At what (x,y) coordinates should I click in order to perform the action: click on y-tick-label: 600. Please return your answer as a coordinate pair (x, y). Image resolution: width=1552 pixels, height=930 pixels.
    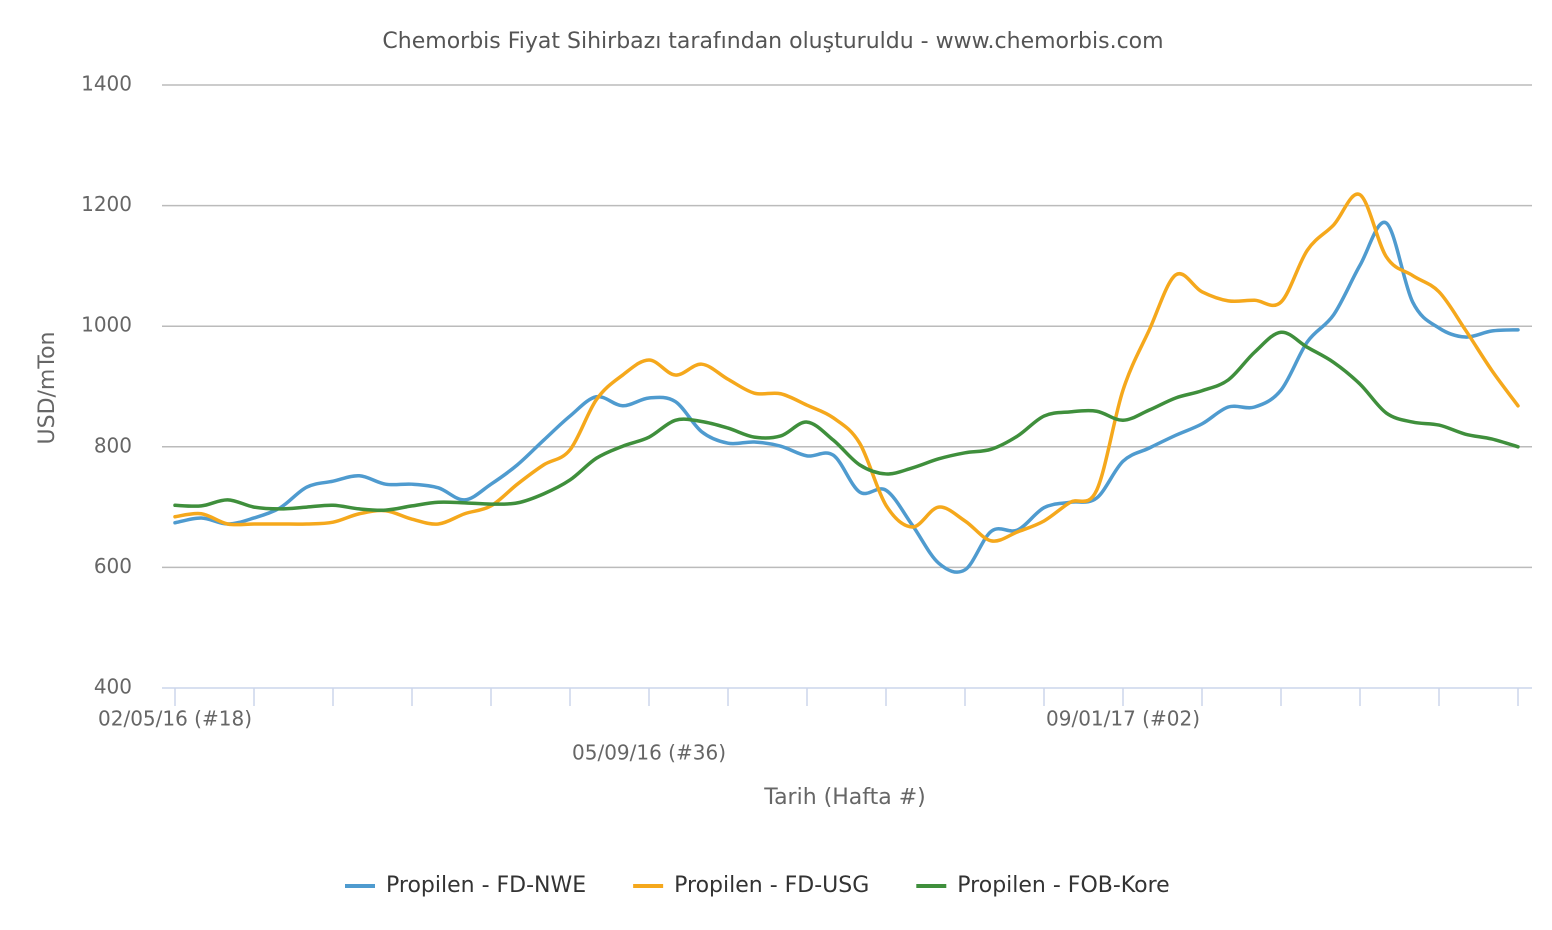
    Looking at the image, I should click on (113, 566).